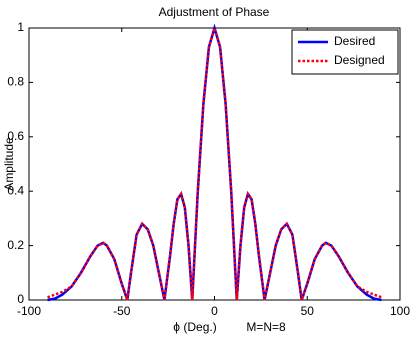 The image size is (415, 343). I want to click on chart-title: Adjustment of Phase, so click(214, 12).